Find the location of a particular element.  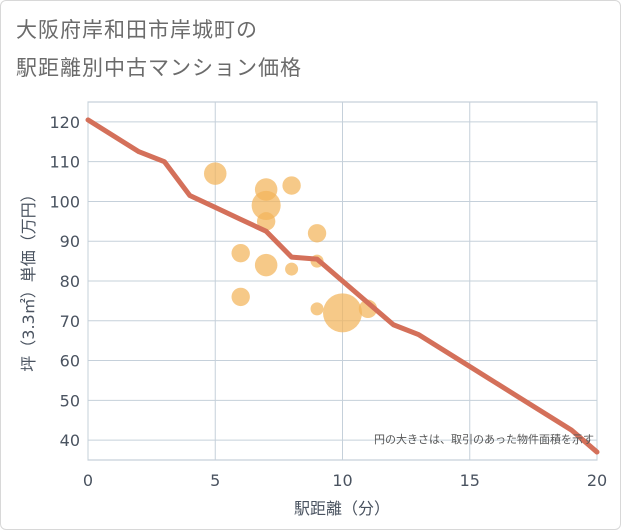

x-tick-label: 0 is located at coordinates (88, 480).